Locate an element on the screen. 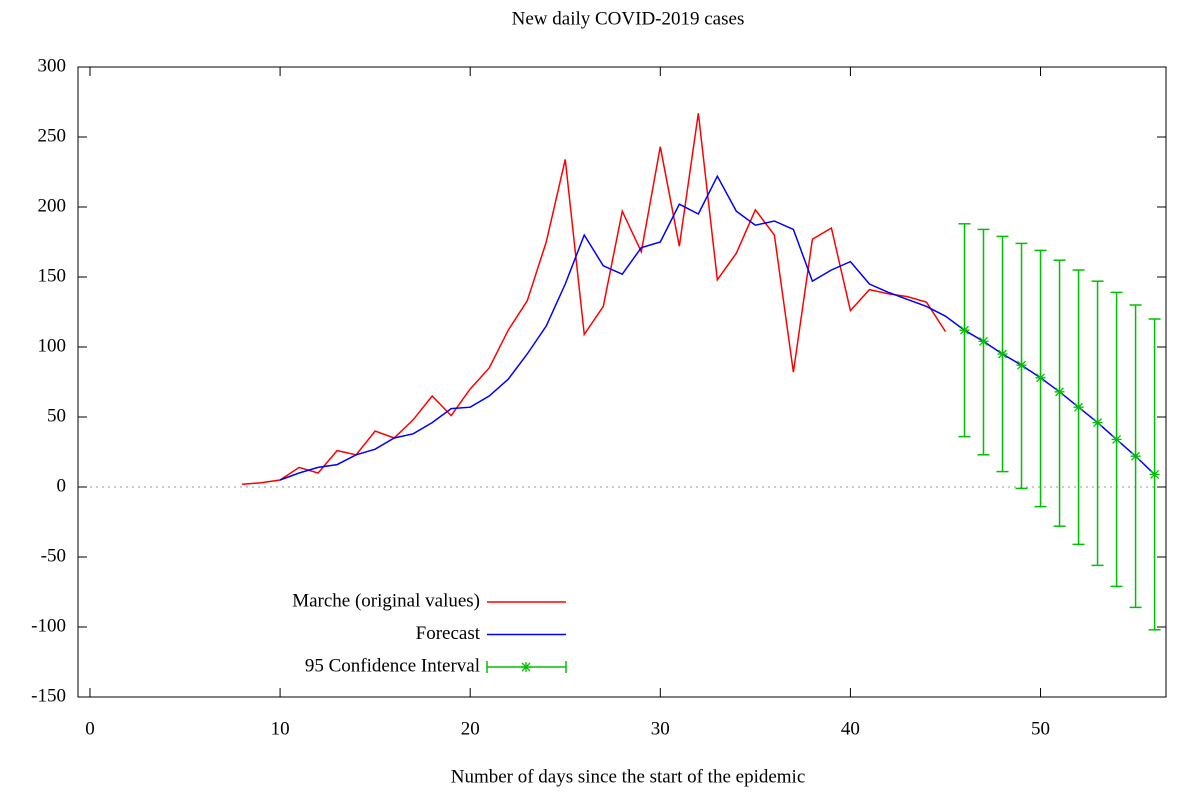  legend-label: Forecast is located at coordinates (448, 633).